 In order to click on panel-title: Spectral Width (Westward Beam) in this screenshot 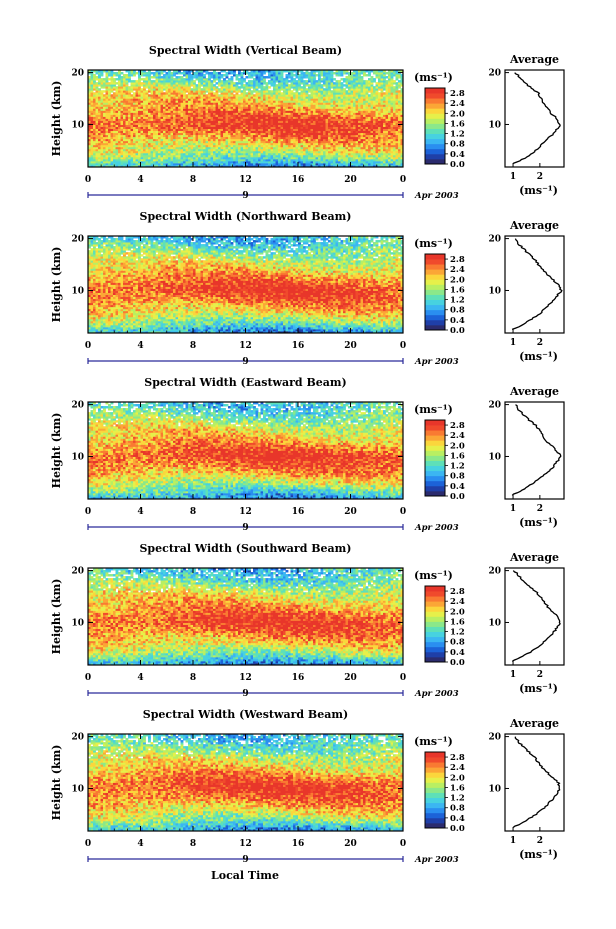, I will do `click(245, 714)`.